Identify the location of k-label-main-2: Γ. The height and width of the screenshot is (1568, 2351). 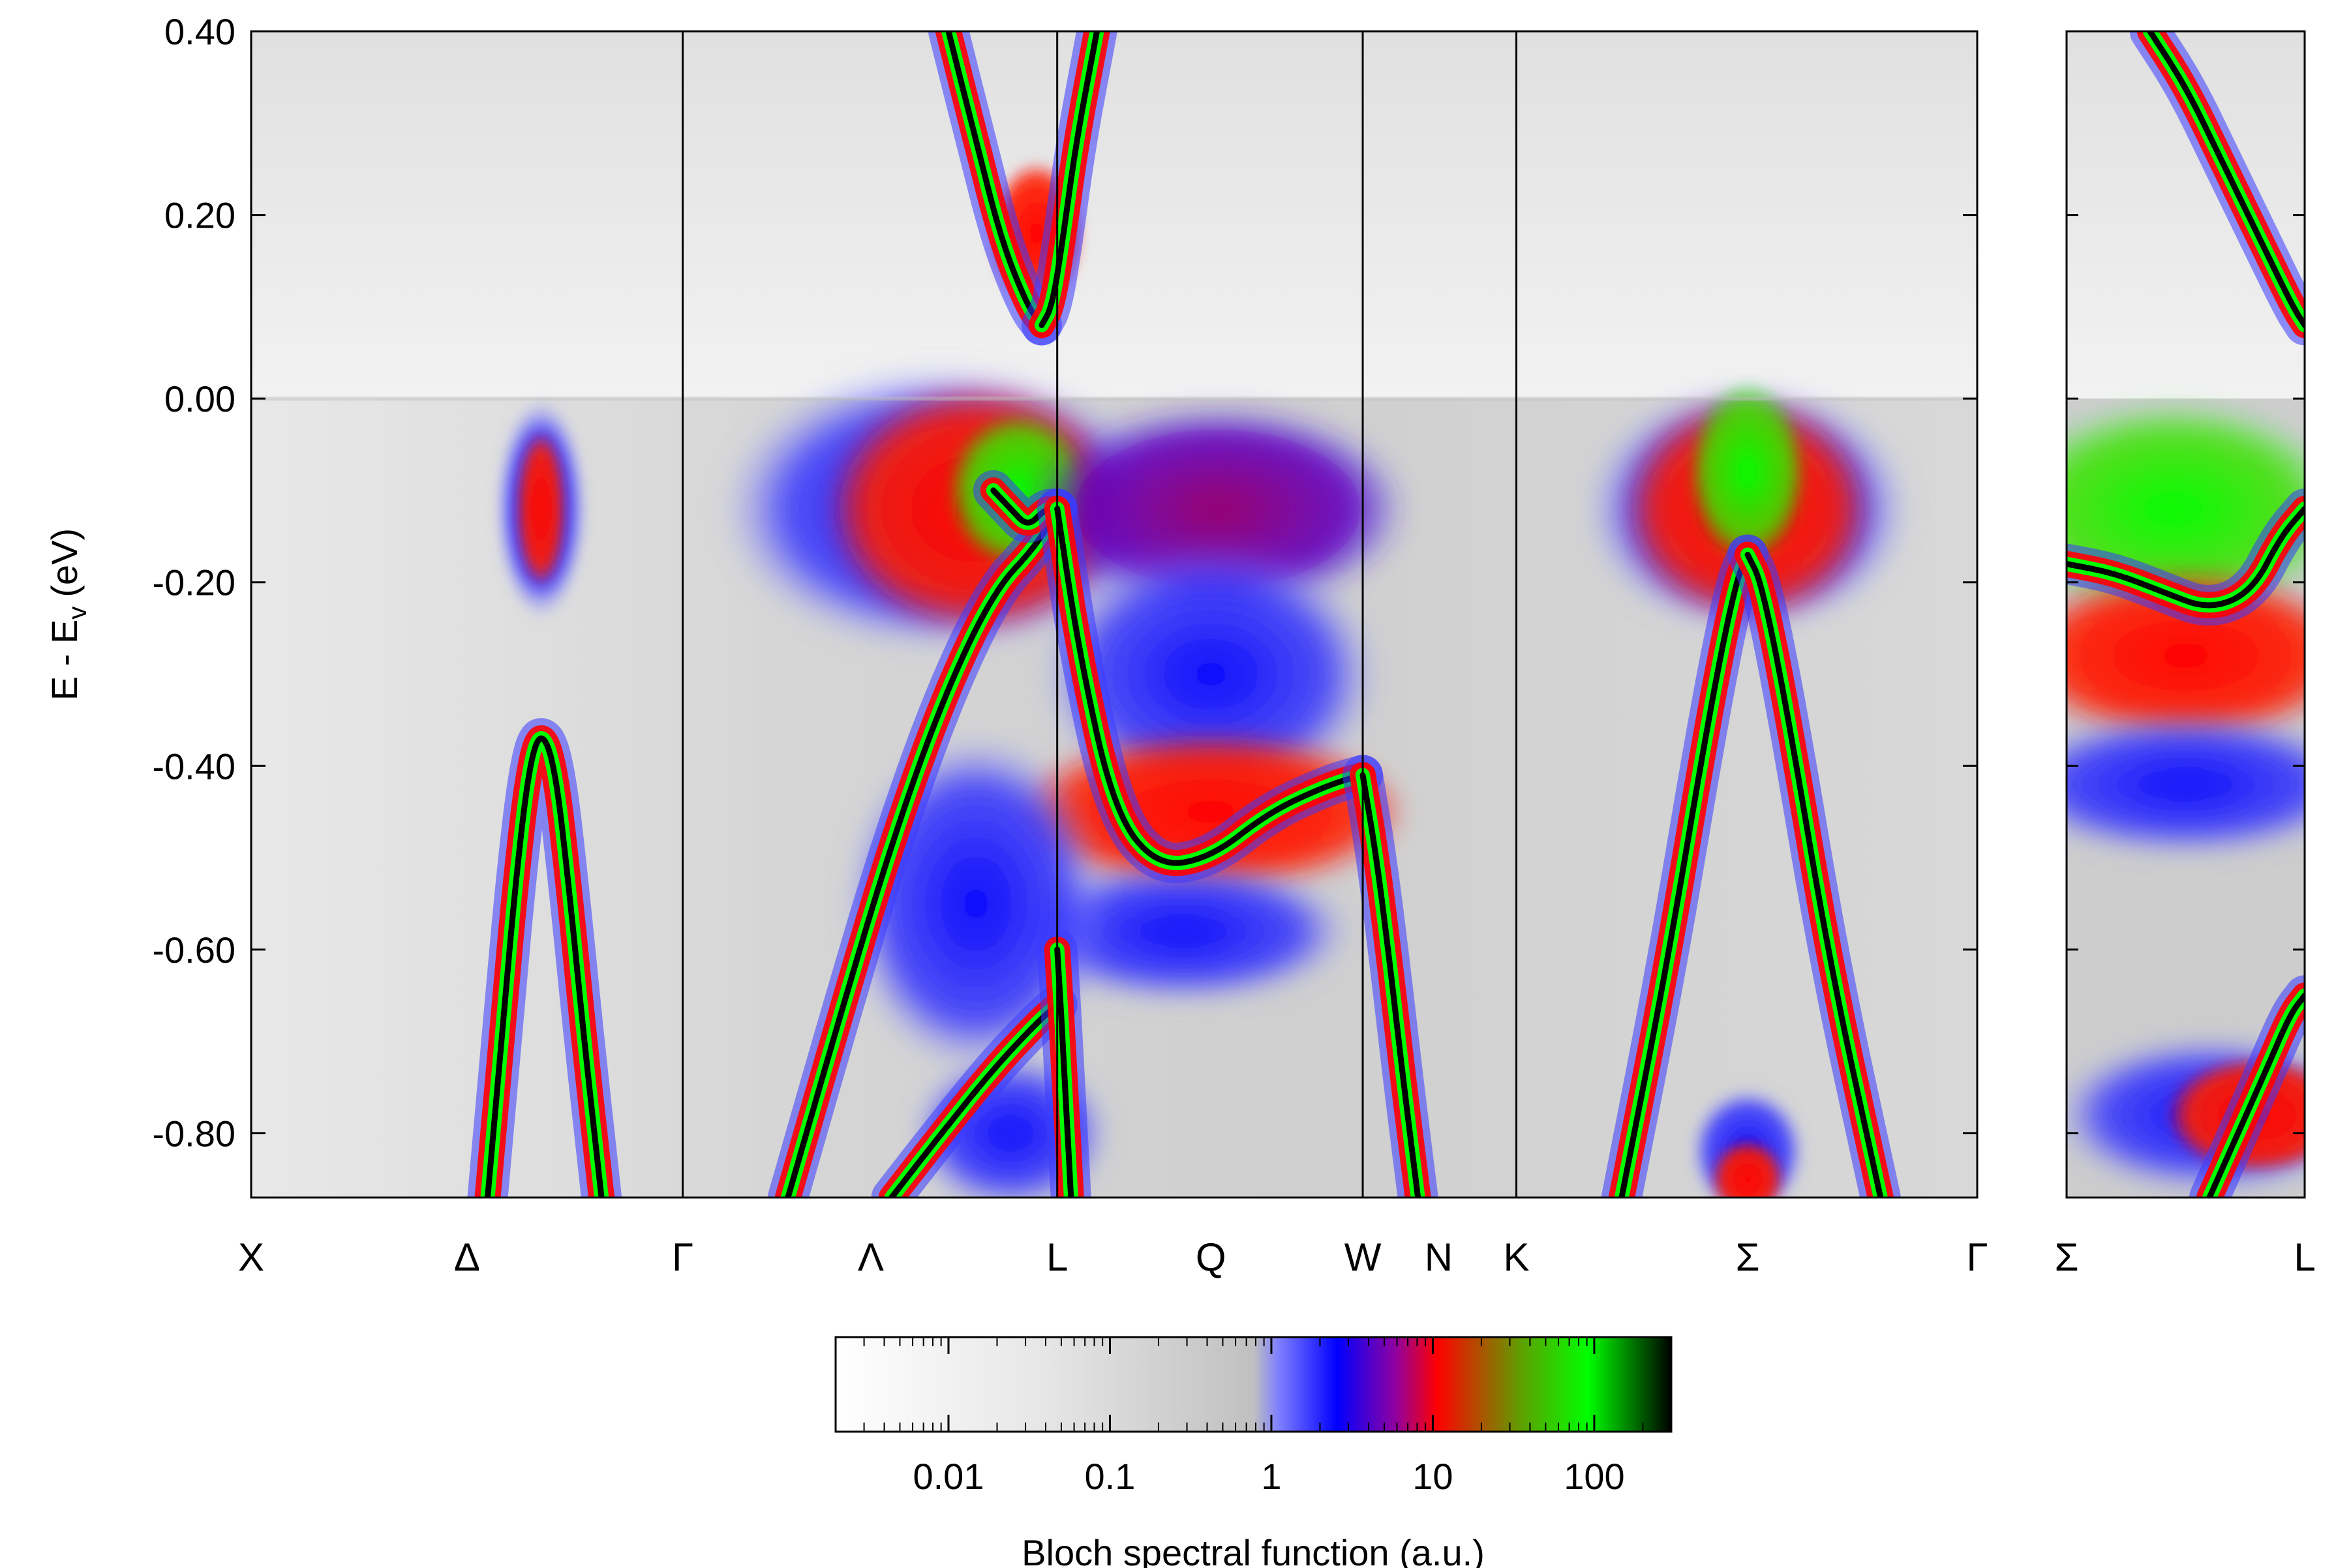
(682, 1257).